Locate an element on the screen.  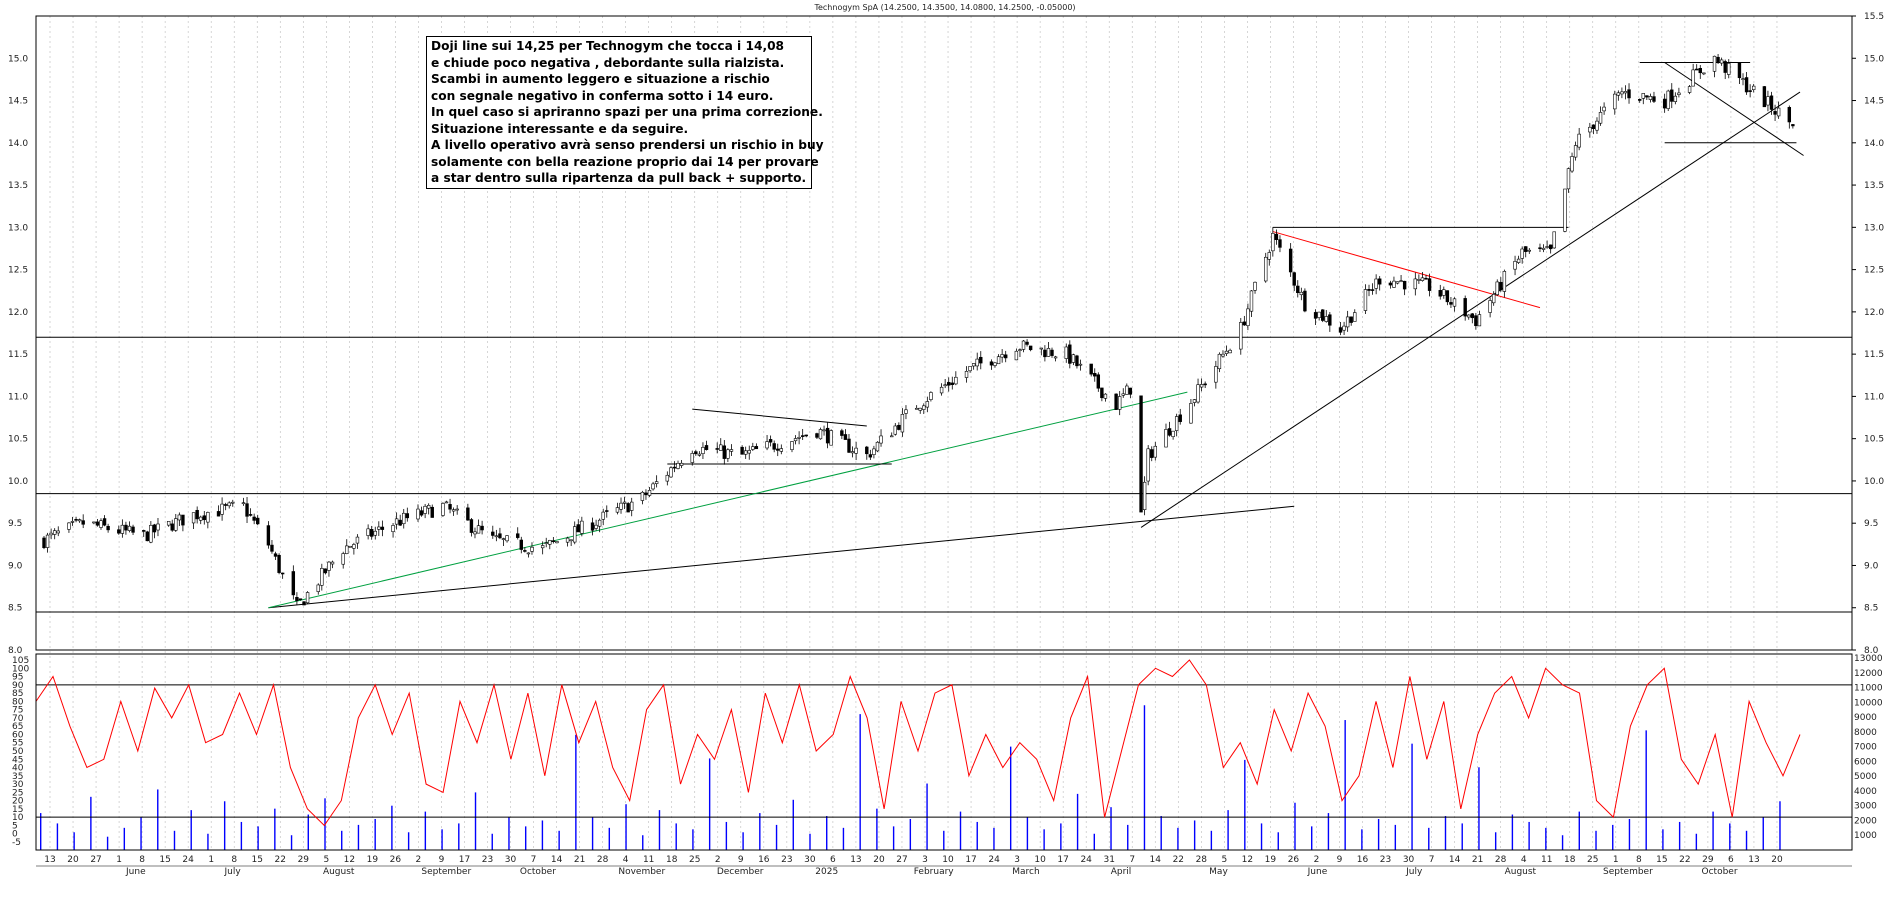
x-day-label: 2 is located at coordinates (1317, 860).